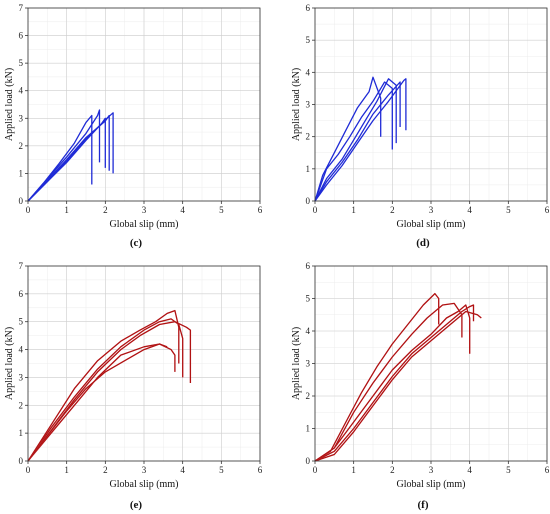 The height and width of the screenshot is (514, 550). What do you see at coordinates (136, 505) in the screenshot?
I see `panel-label: (e)` at bounding box center [136, 505].